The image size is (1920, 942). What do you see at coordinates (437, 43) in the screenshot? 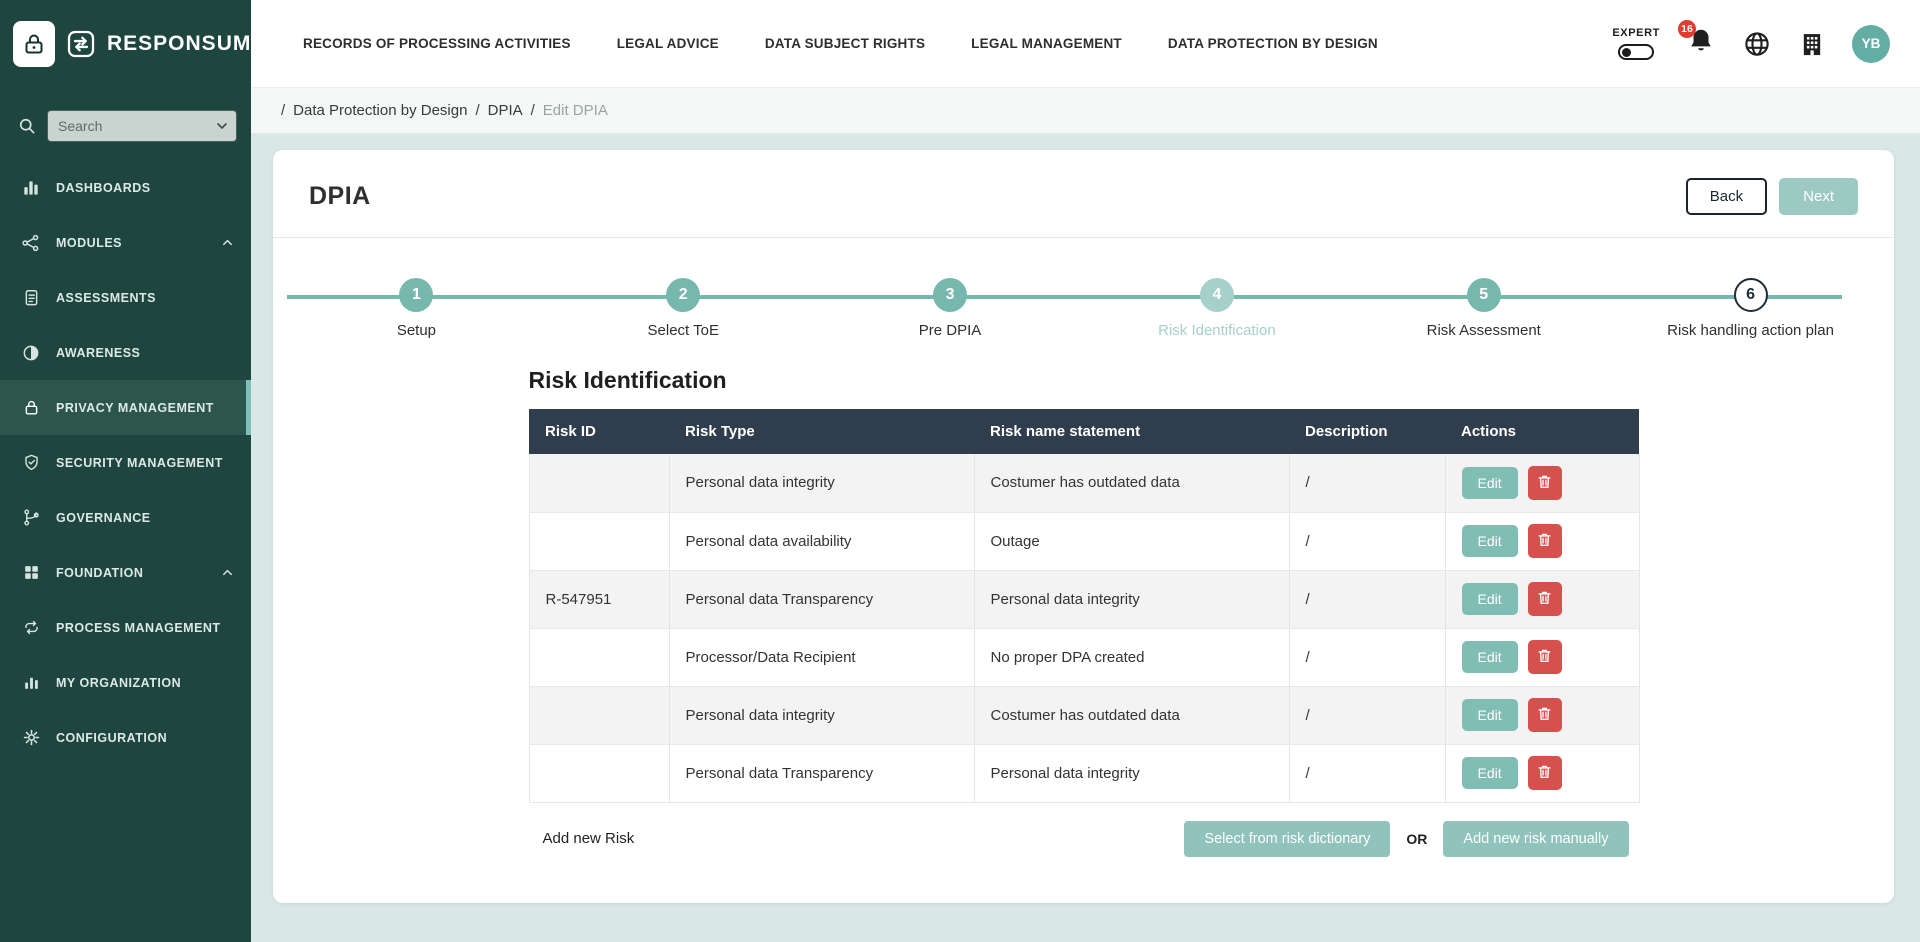
I see `nav-records-of-processing-activities: RECORDS OF PROCESSING ACTIVITIES` at bounding box center [437, 43].